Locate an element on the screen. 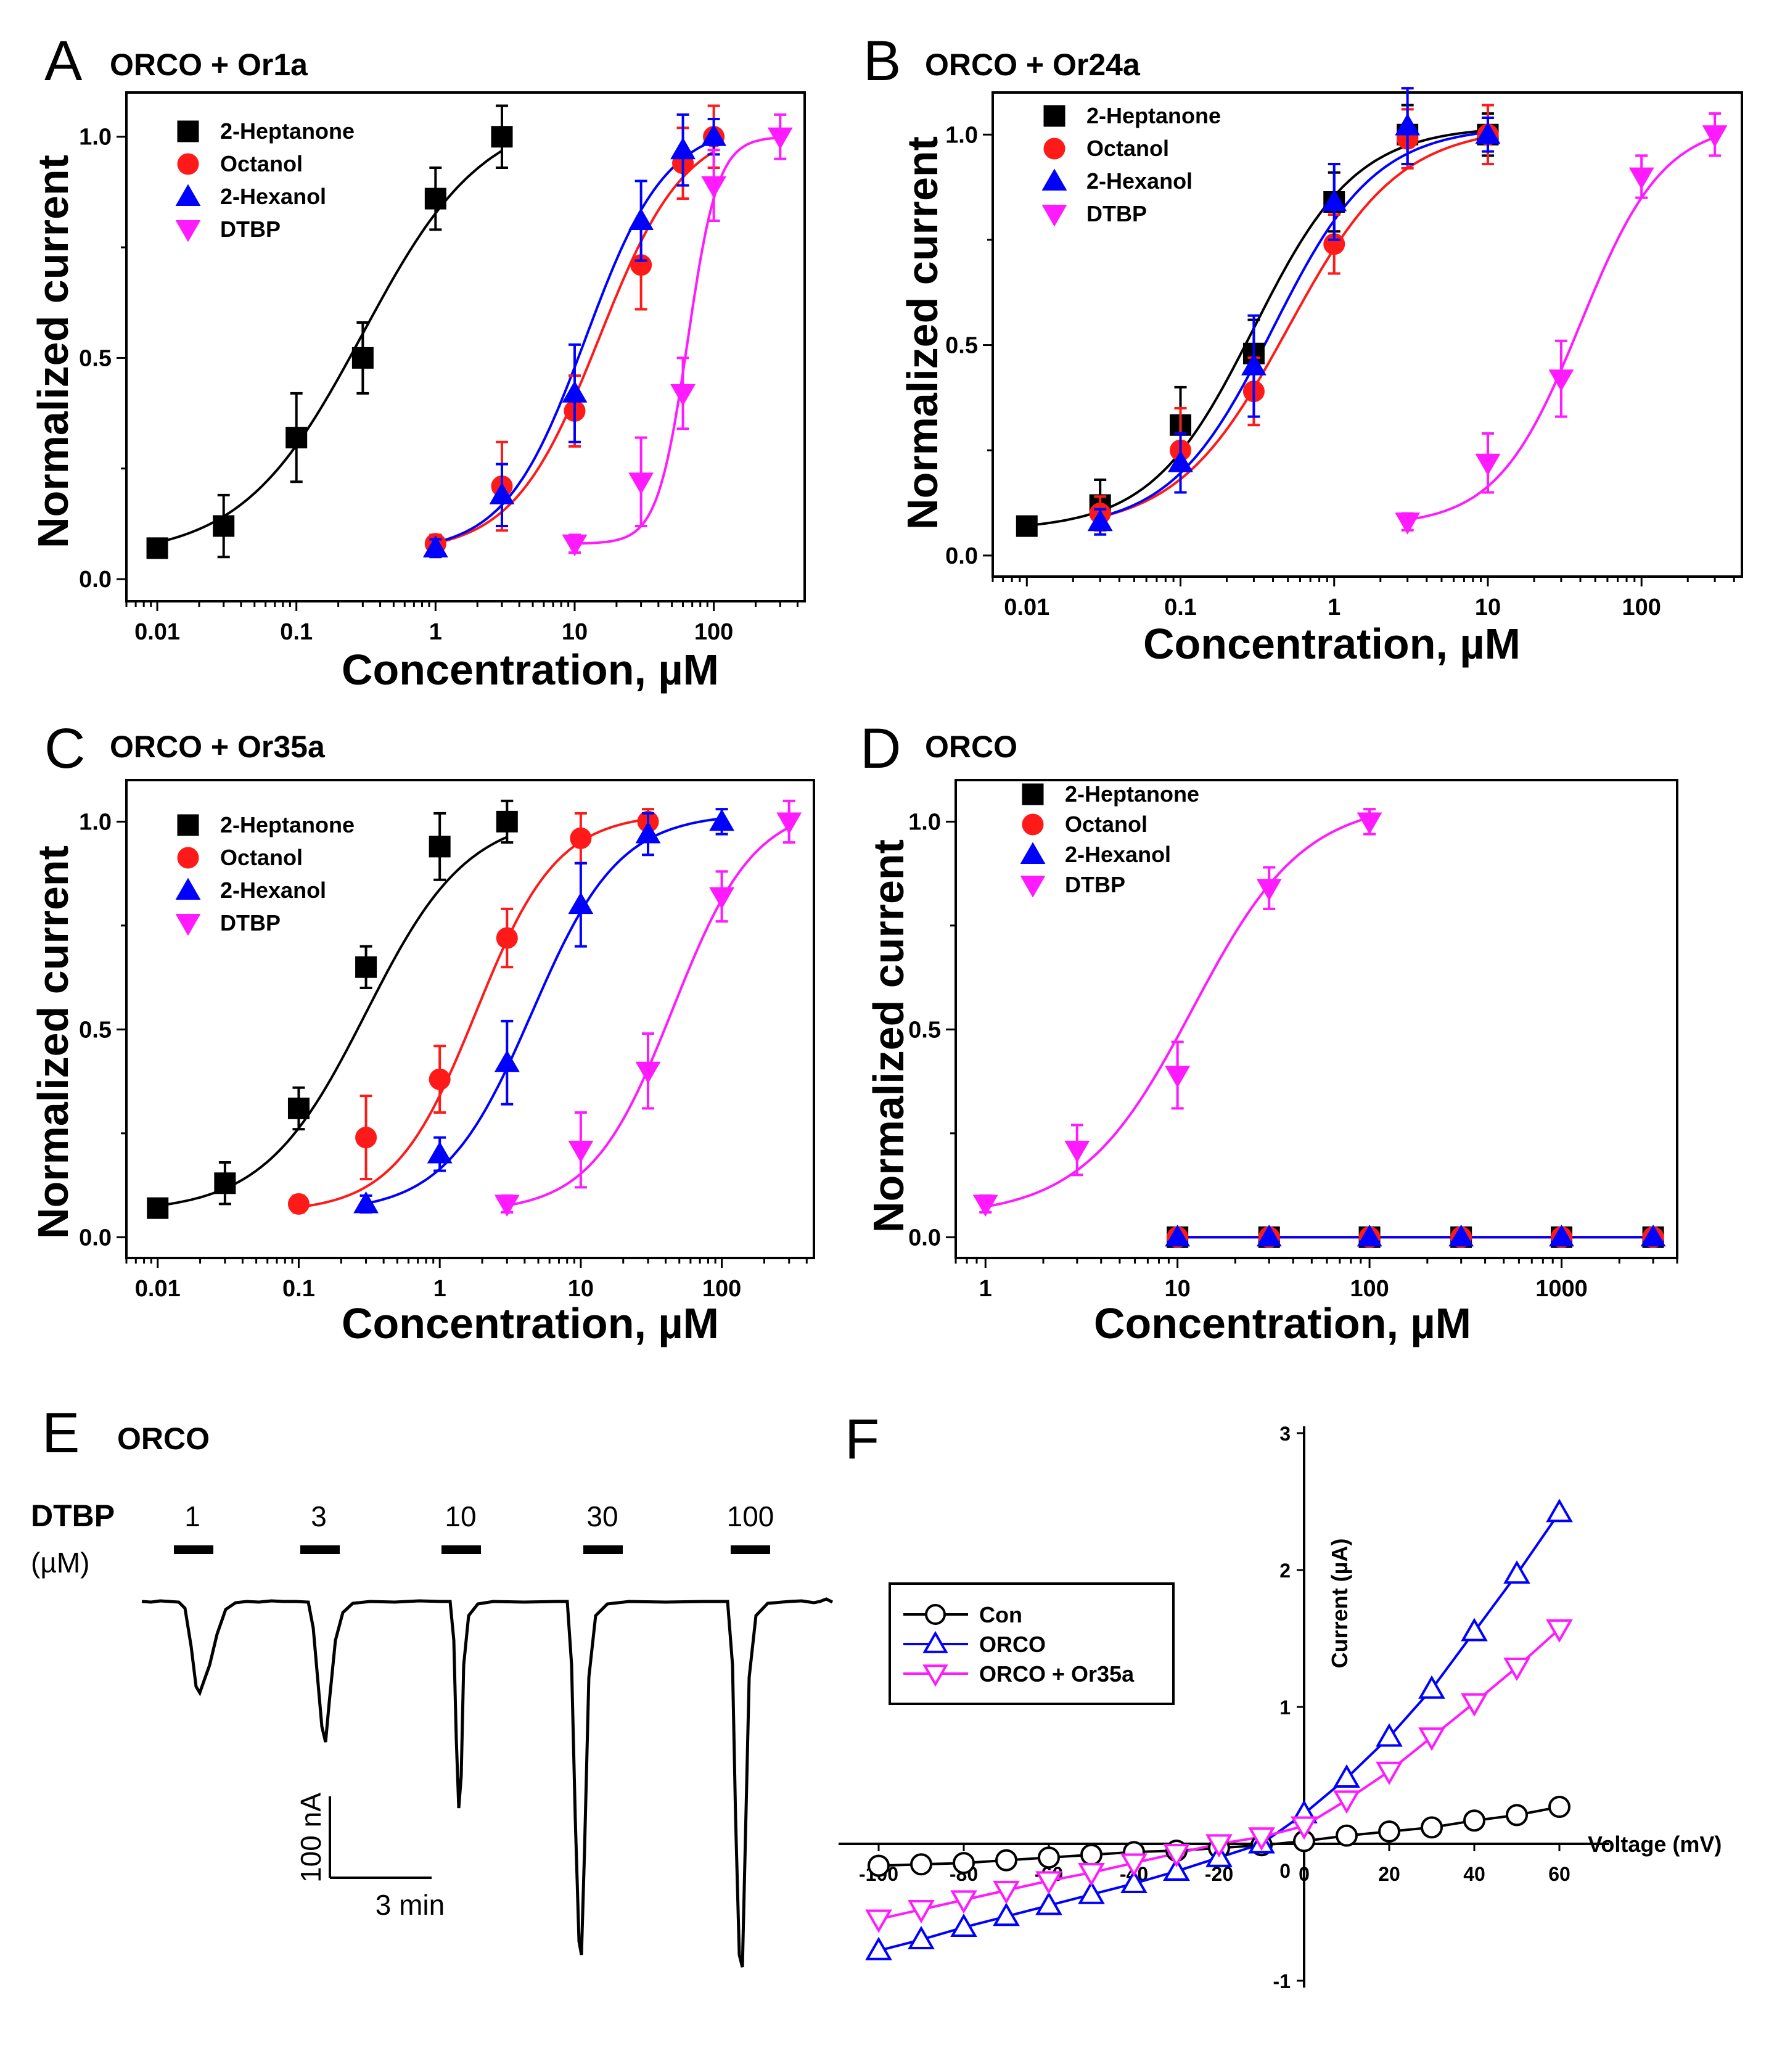  panel-d-letter: D is located at coordinates (880, 748).